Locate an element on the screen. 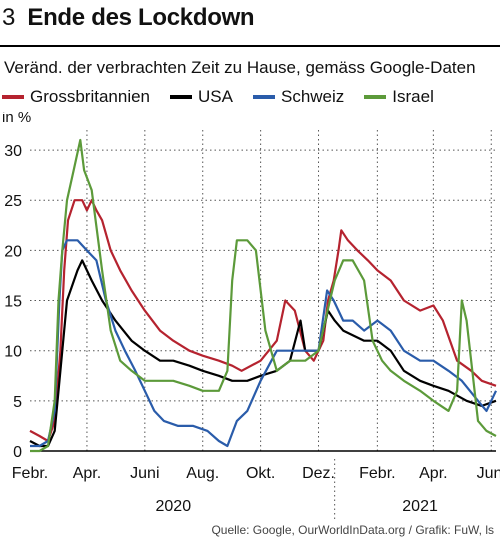 Image resolution: width=500 pixels, height=545 pixels. x-tick-label: Okt. is located at coordinates (260, 473).